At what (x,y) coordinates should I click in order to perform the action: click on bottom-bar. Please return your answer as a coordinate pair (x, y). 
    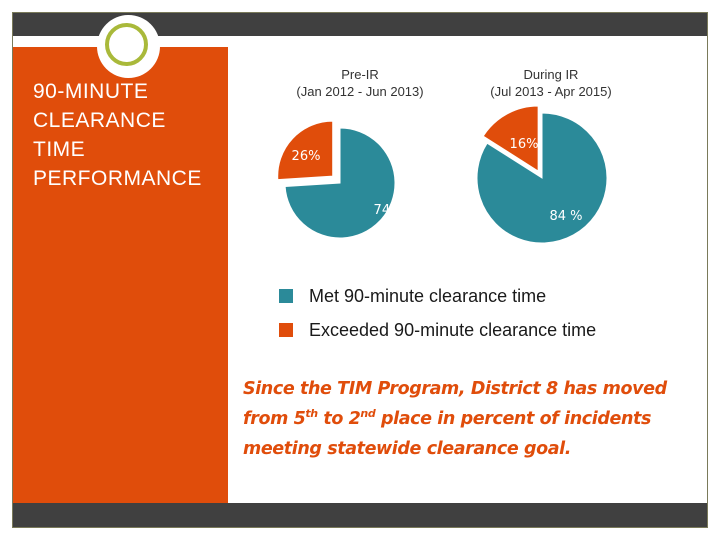
    Looking at the image, I should click on (360, 515).